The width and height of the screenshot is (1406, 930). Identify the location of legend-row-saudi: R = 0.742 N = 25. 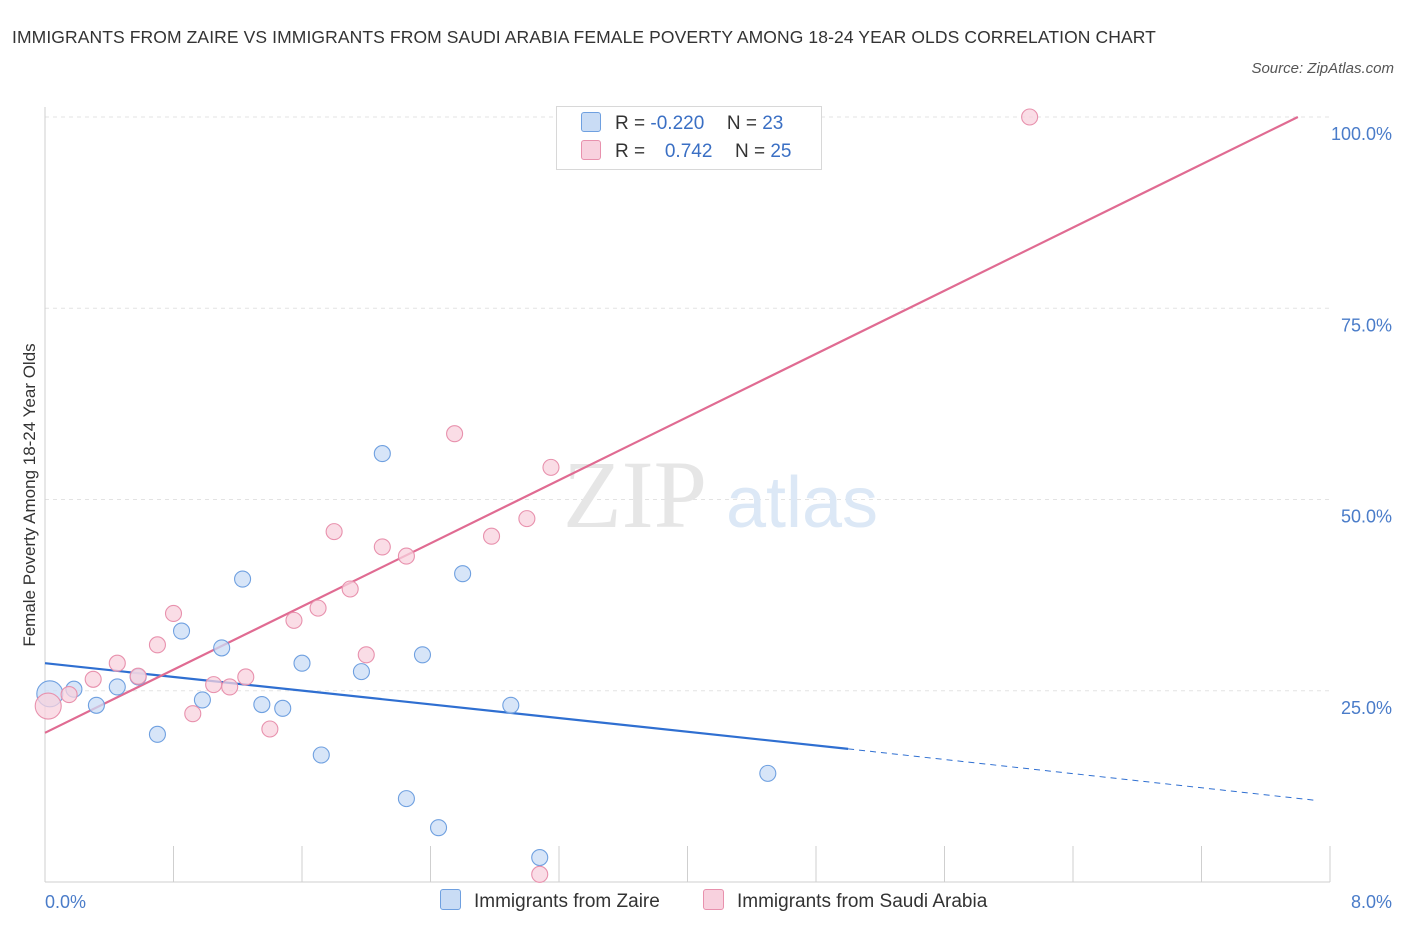
(686, 153).